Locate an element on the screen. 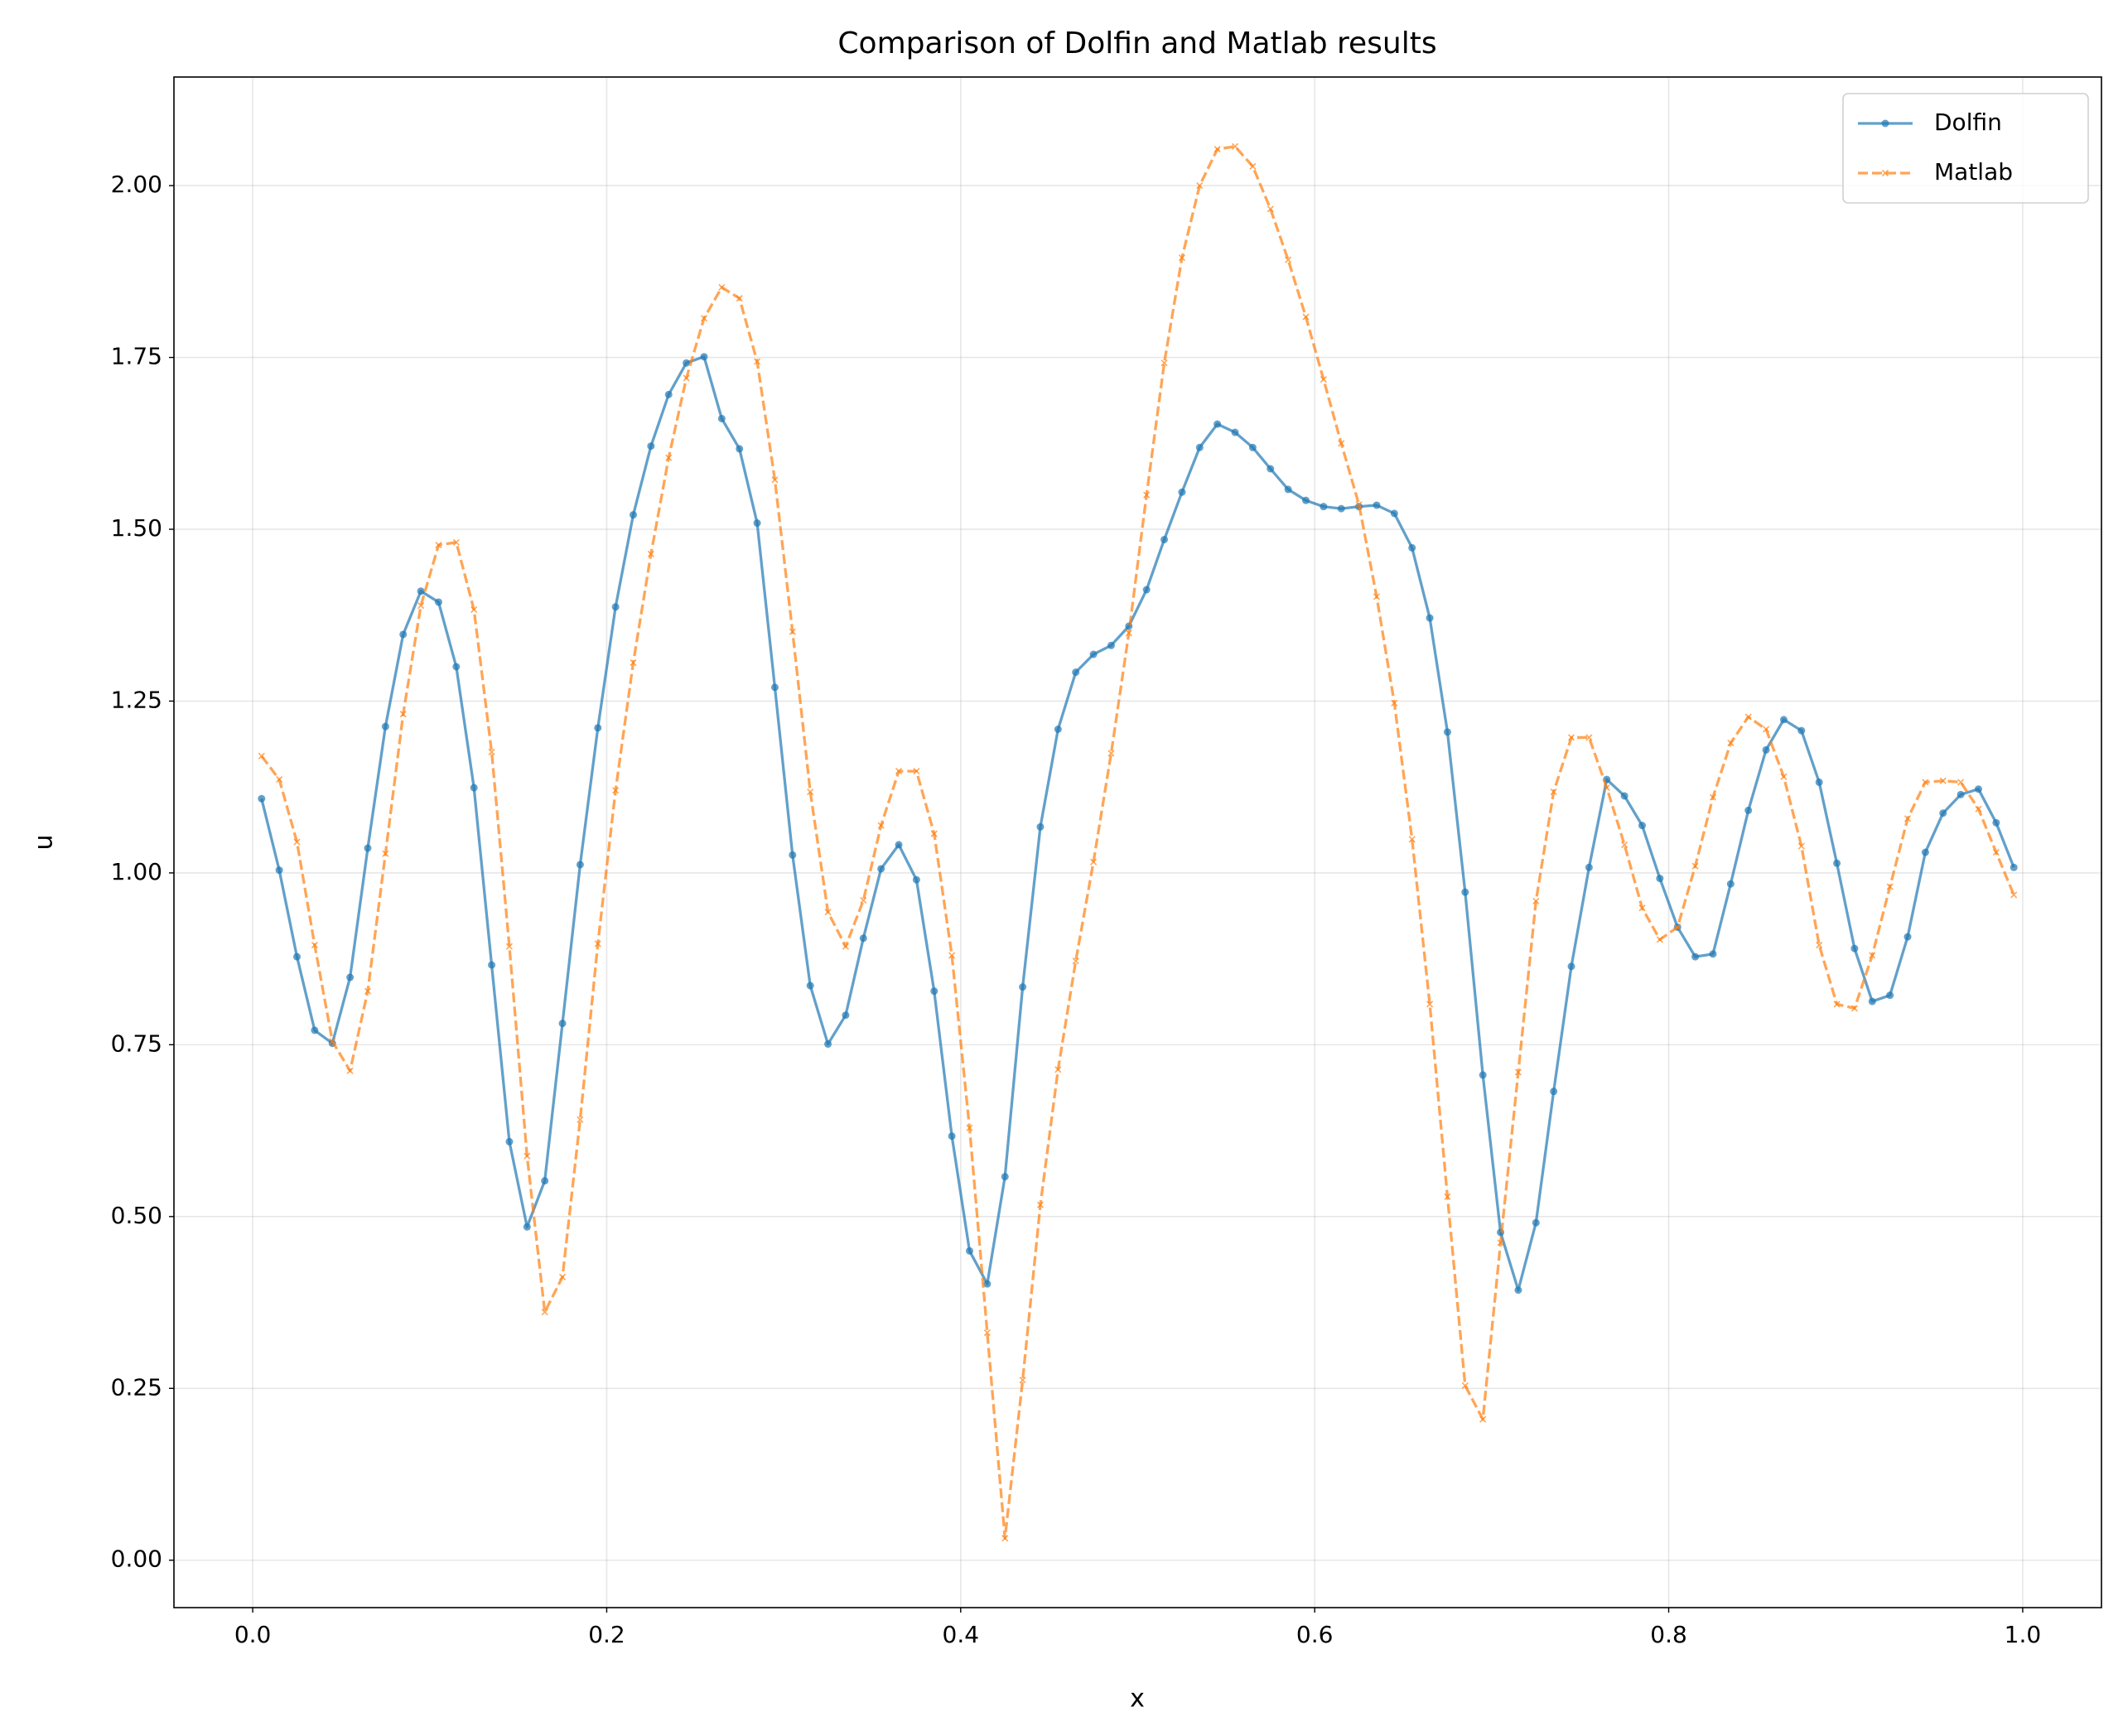 The width and height of the screenshot is (2123, 1736). y-tick-label: 1.00 is located at coordinates (136, 871).